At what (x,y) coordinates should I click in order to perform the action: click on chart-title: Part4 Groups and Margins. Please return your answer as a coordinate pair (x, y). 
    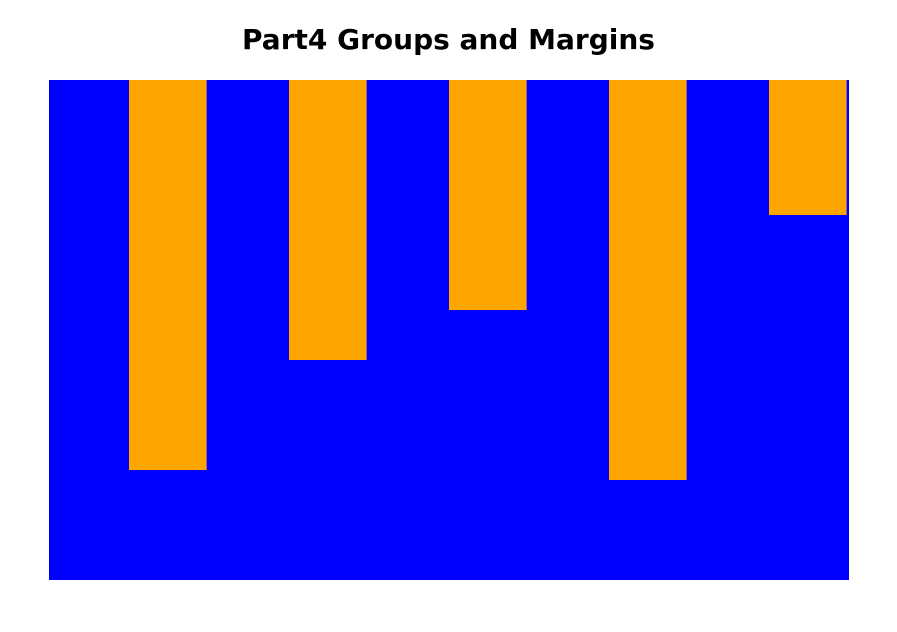
    Looking at the image, I should click on (448, 39).